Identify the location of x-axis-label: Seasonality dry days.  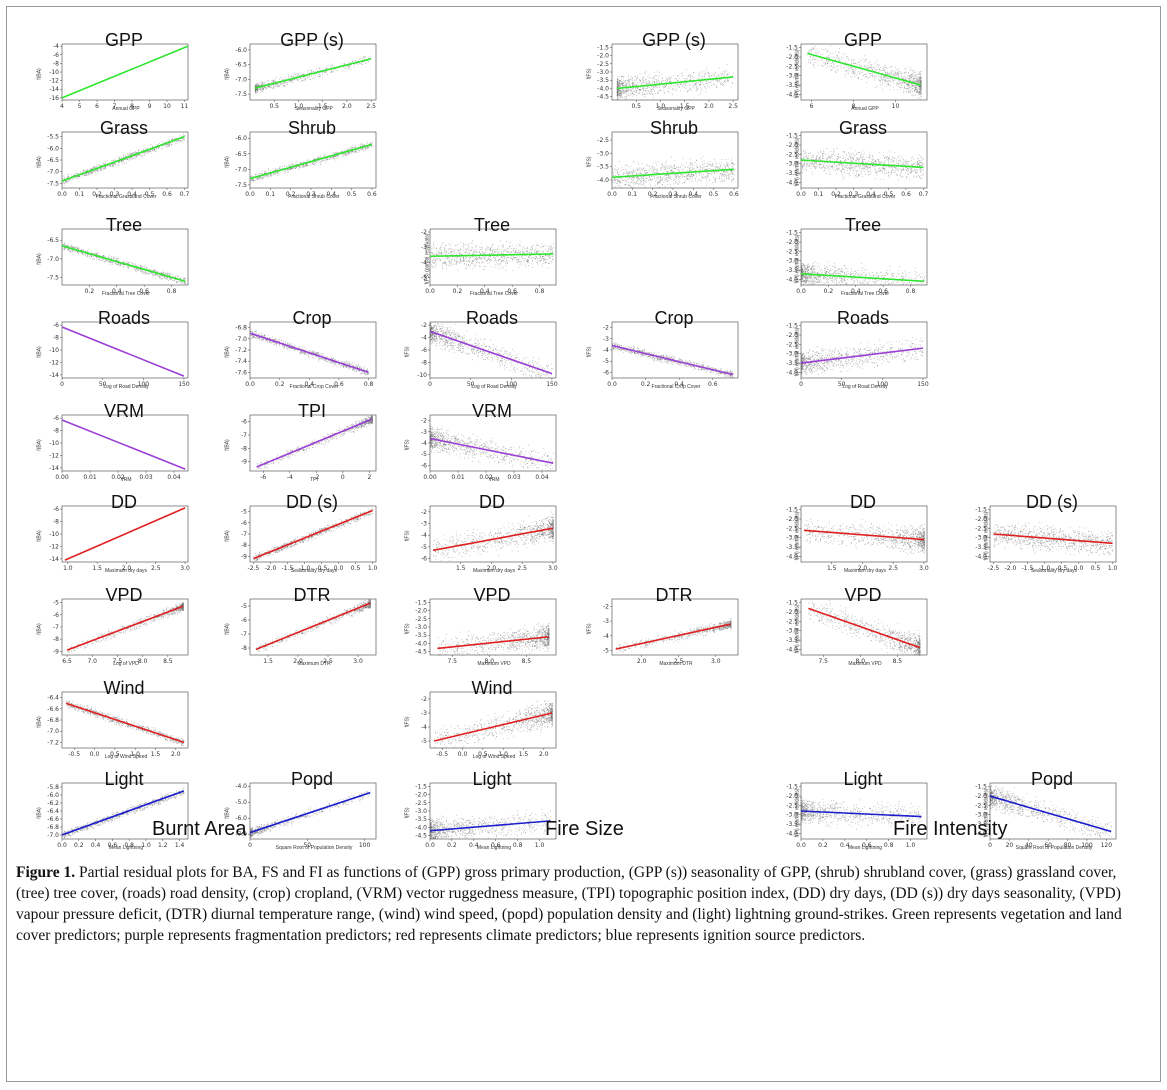
(1054, 571).